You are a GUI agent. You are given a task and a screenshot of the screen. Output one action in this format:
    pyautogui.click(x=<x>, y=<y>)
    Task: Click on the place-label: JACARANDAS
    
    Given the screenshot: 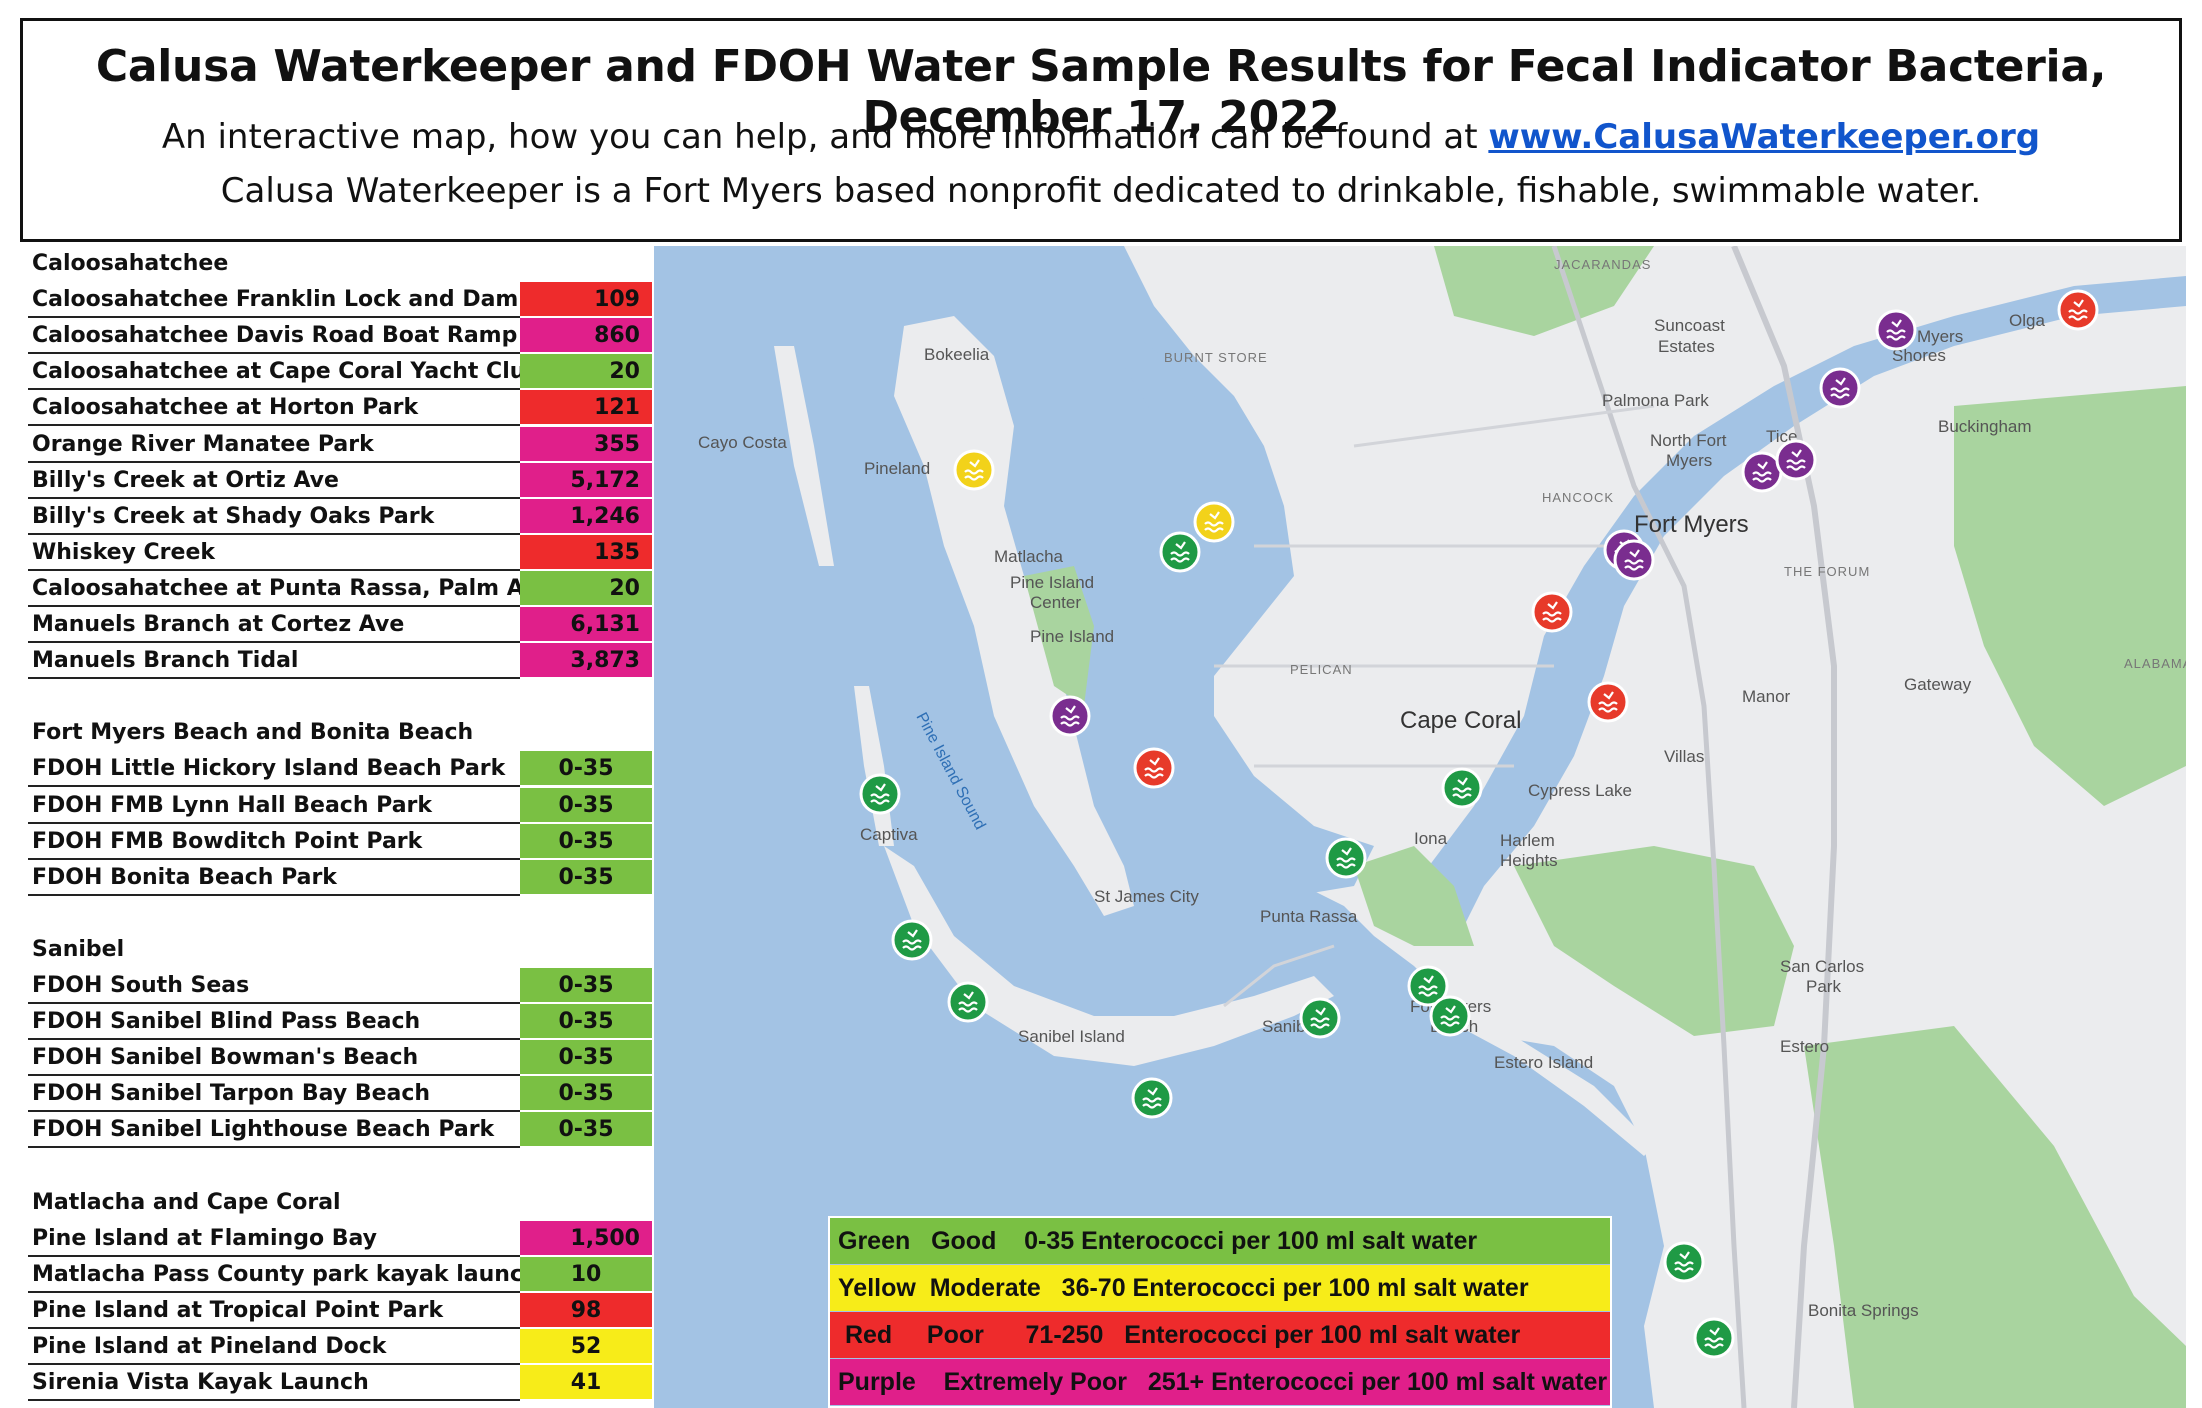 What is the action you would take?
    pyautogui.click(x=1602, y=264)
    